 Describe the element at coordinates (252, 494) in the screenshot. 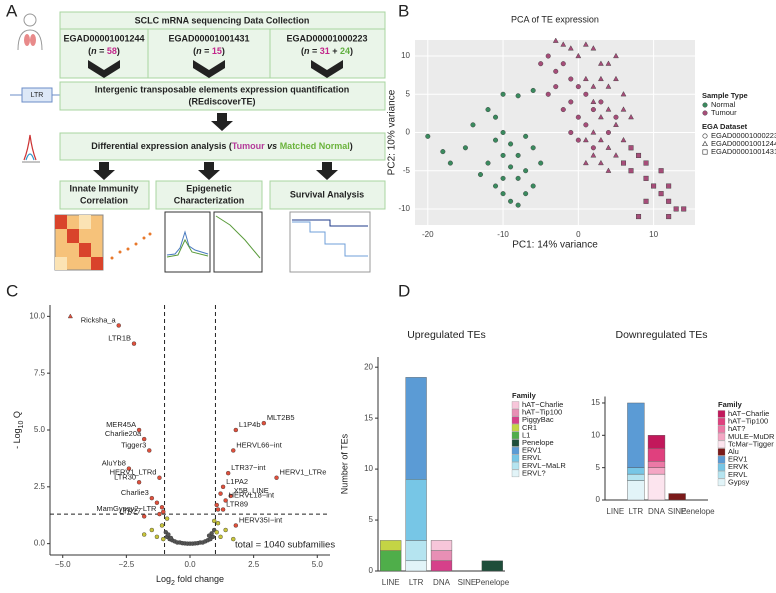

I see `point-label: HERVL18−int` at that location.